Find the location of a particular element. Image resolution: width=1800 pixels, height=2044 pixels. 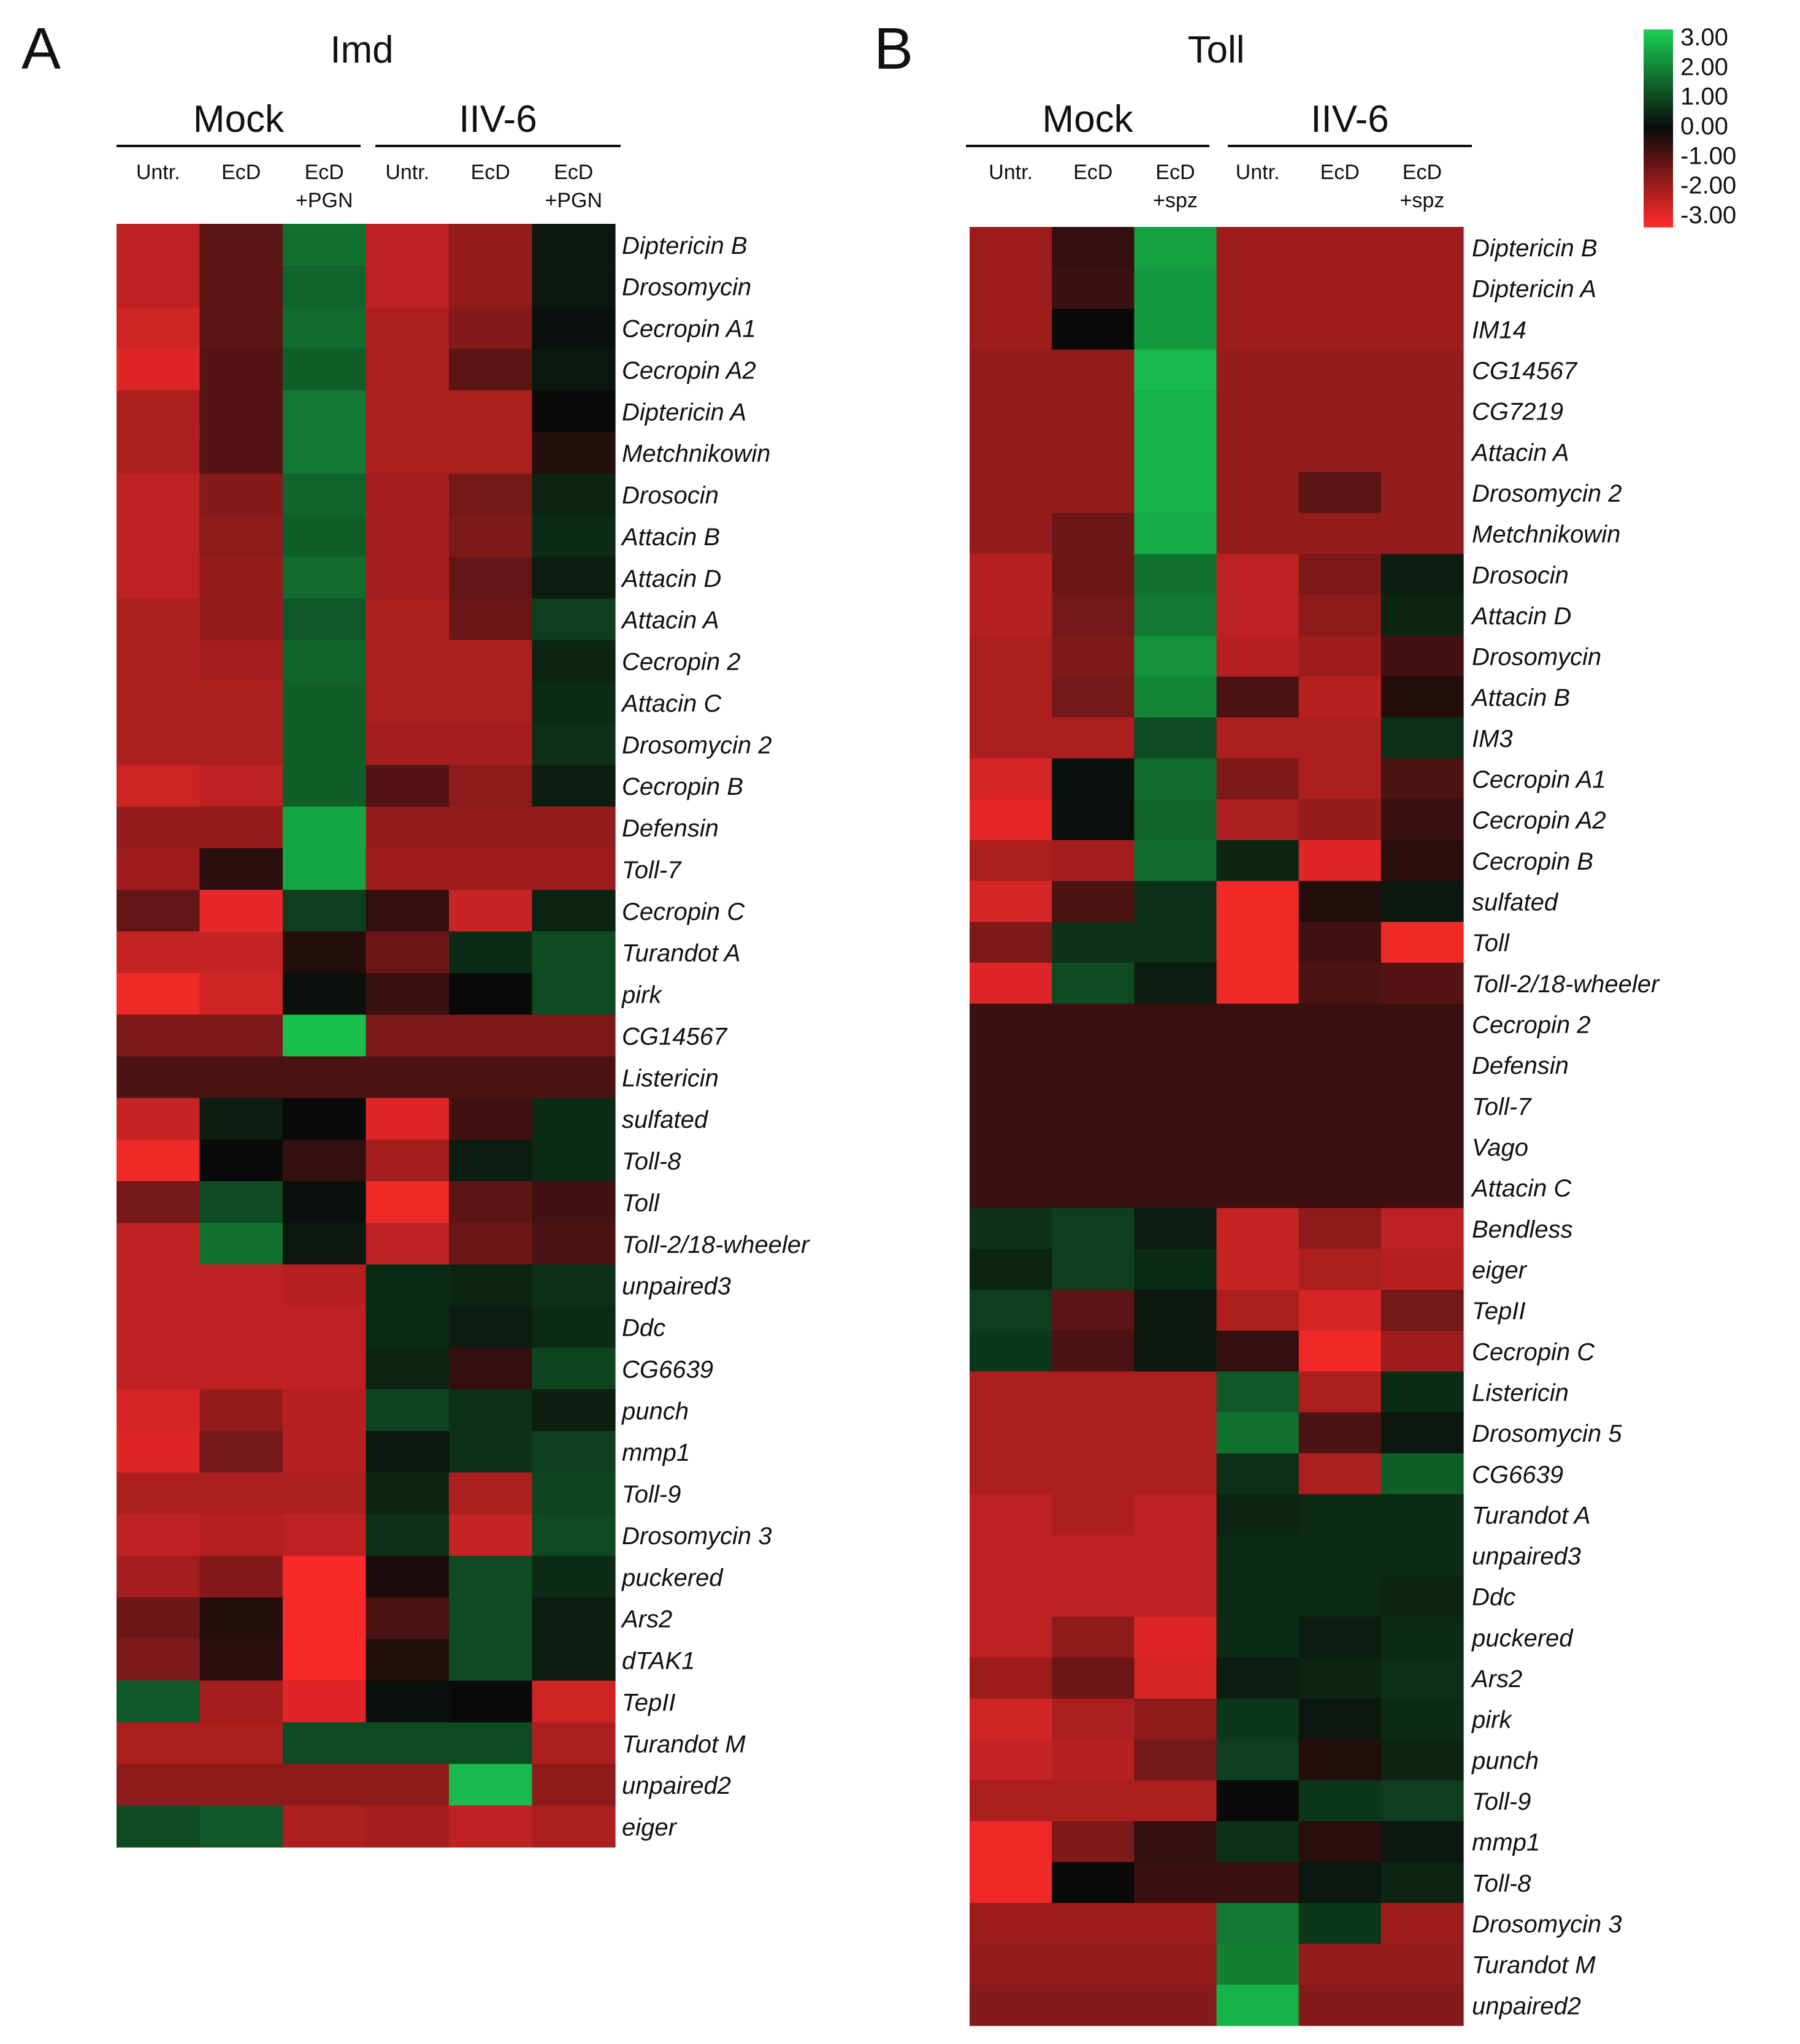

gene-label: unpaired3 is located at coordinates (676, 1287).